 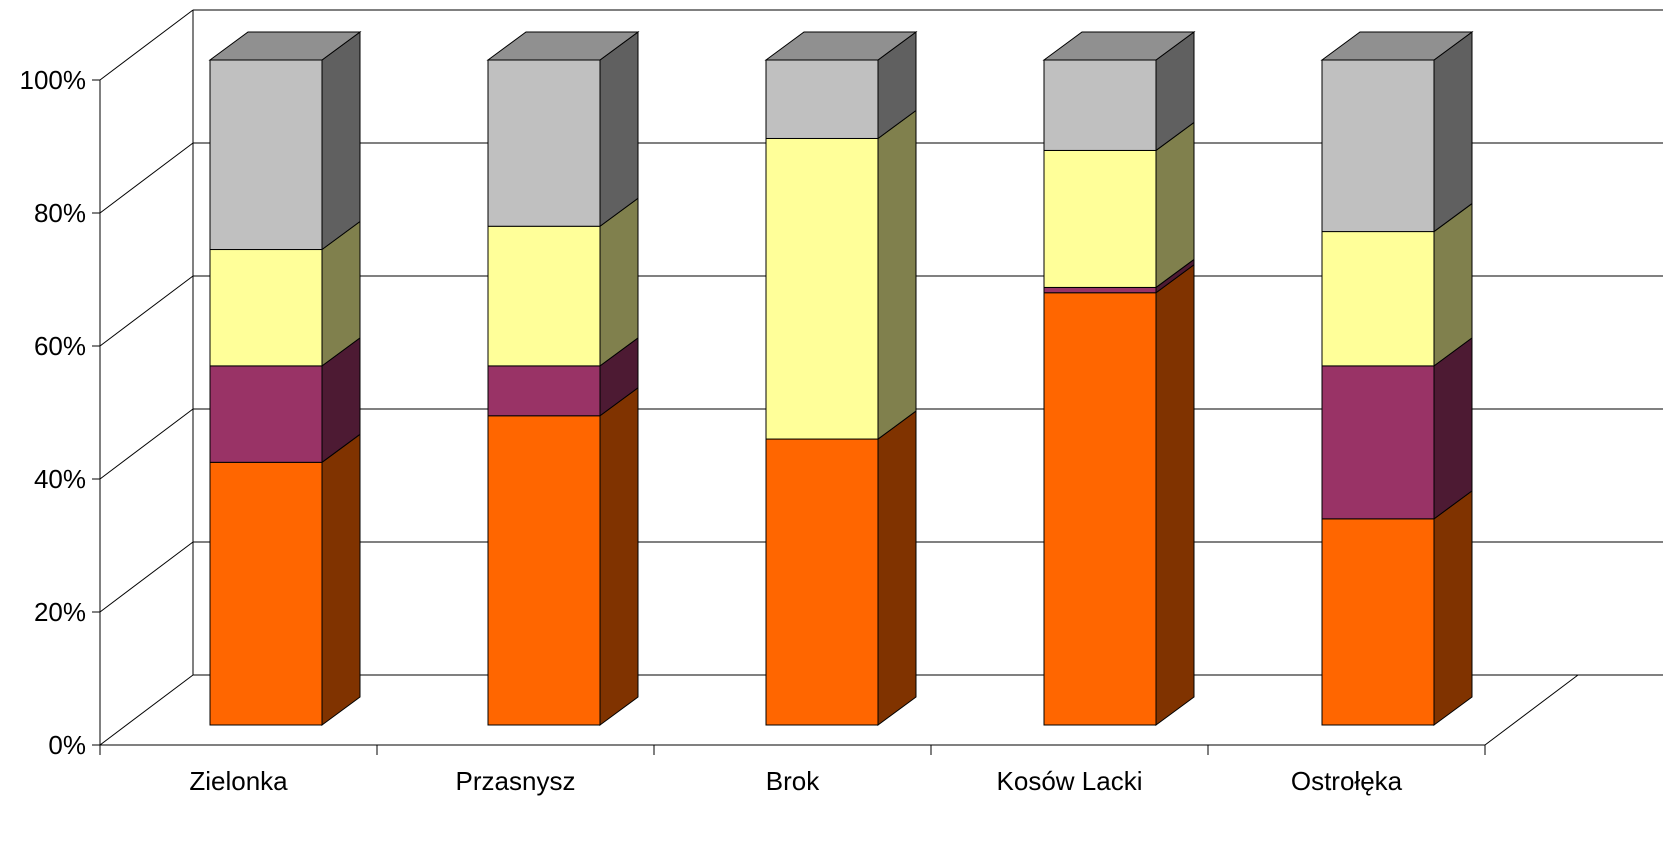 What do you see at coordinates (60, 479) in the screenshot?
I see `y-tick-label: 40%` at bounding box center [60, 479].